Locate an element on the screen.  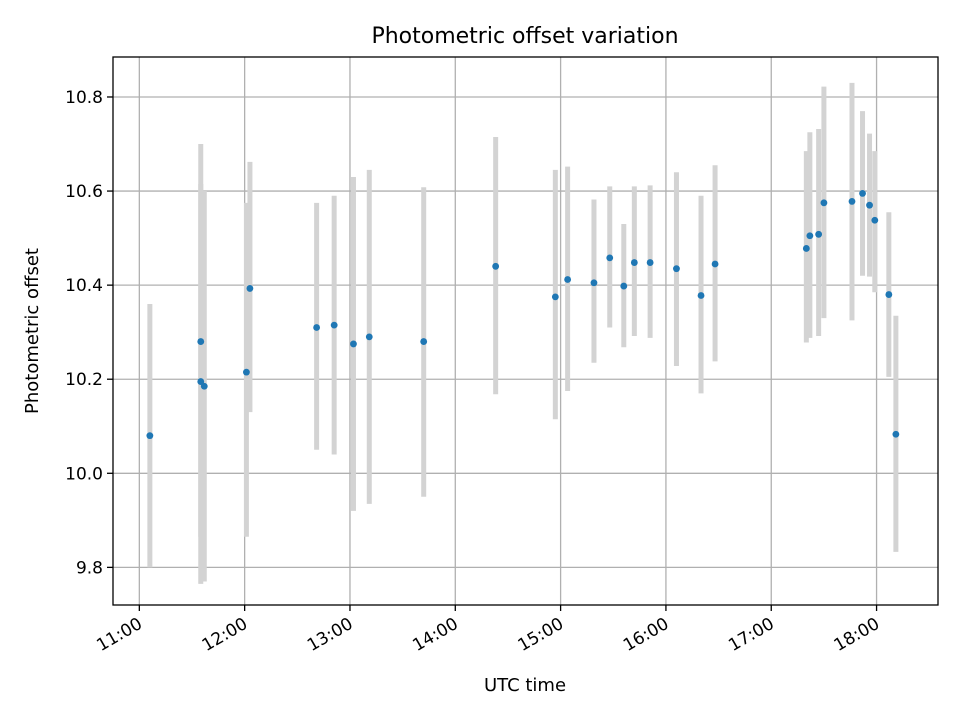
x-axis-label: UTC time is located at coordinates (525, 685).